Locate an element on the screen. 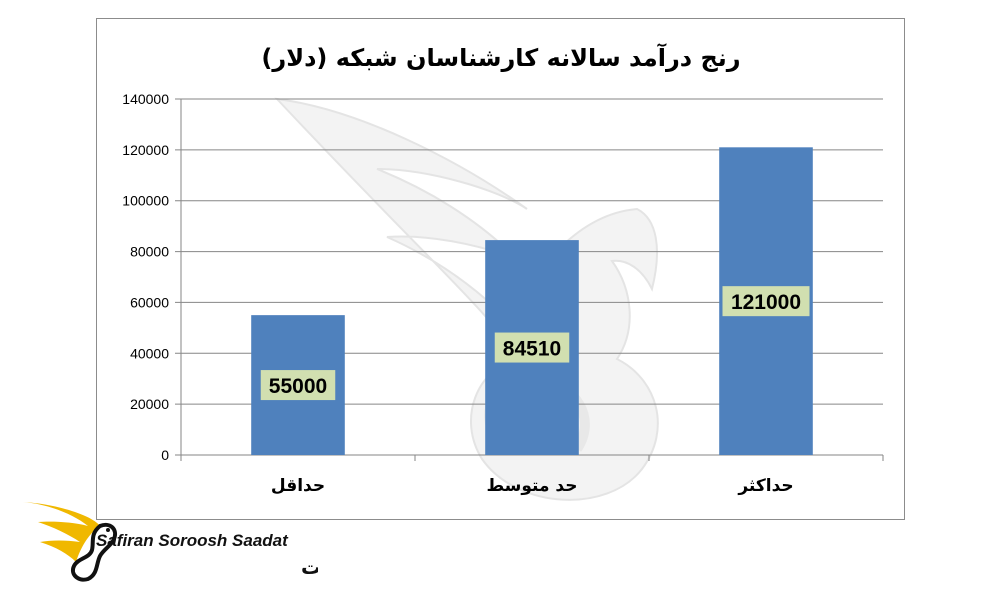 This screenshot has width=1000, height=600. y-tick-label: 120000 is located at coordinates (145, 150).